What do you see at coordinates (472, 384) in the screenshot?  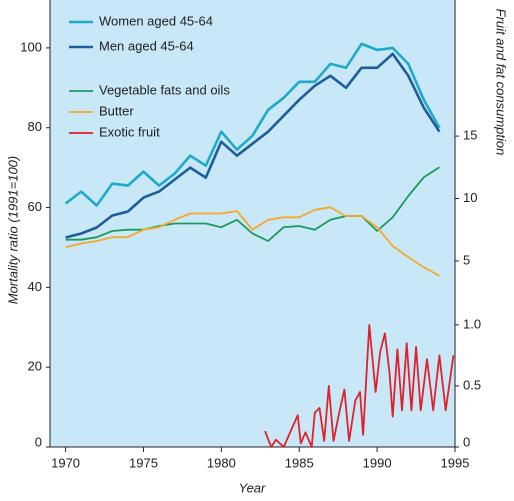 I see `y3-tick-label: 0.5` at bounding box center [472, 384].